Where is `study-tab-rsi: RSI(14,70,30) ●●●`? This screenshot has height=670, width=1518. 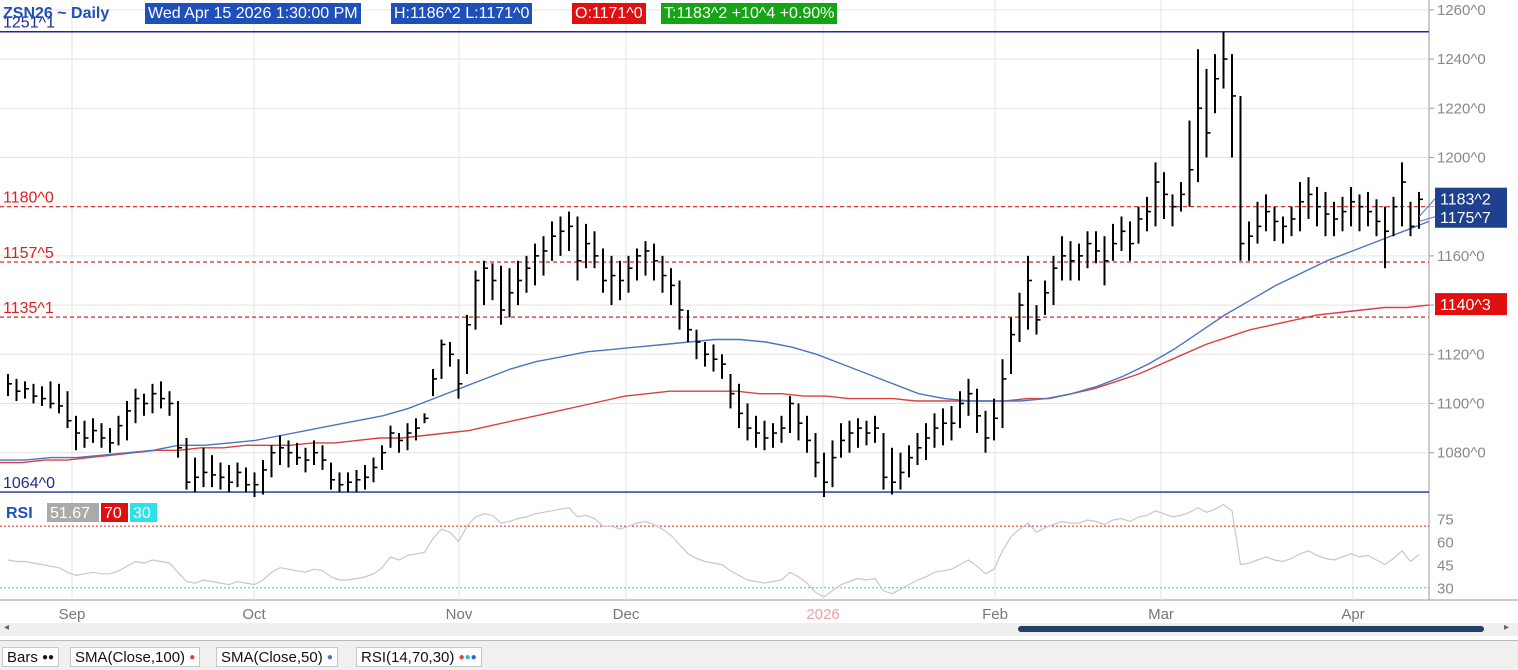
study-tab-rsi: RSI(14,70,30) ●●● is located at coordinates (419, 657).